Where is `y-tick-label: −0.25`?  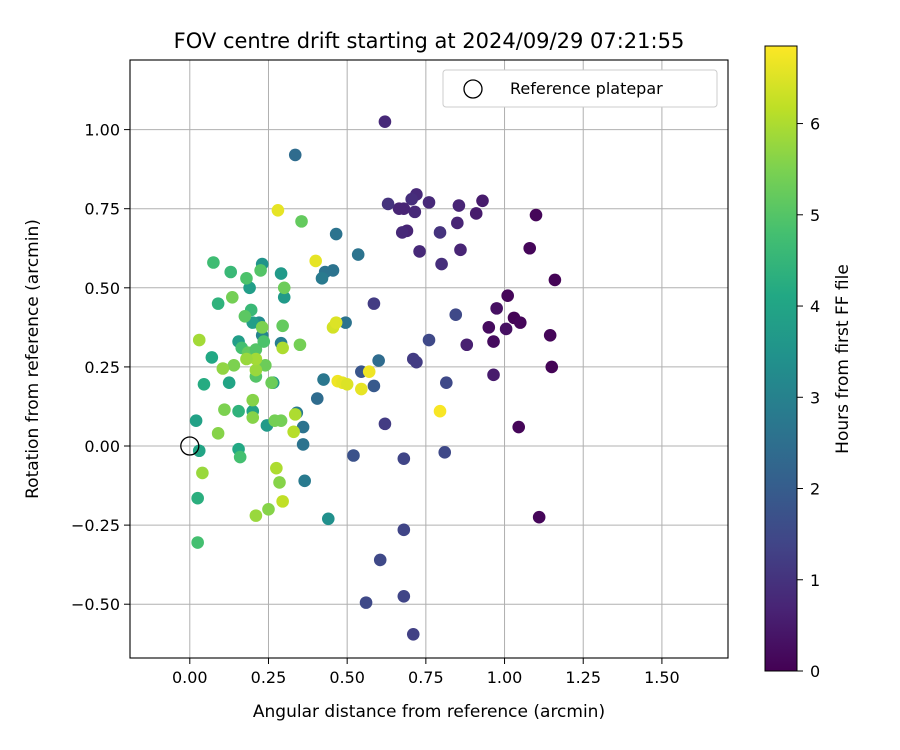
y-tick-label: −0.25 is located at coordinates (95, 525).